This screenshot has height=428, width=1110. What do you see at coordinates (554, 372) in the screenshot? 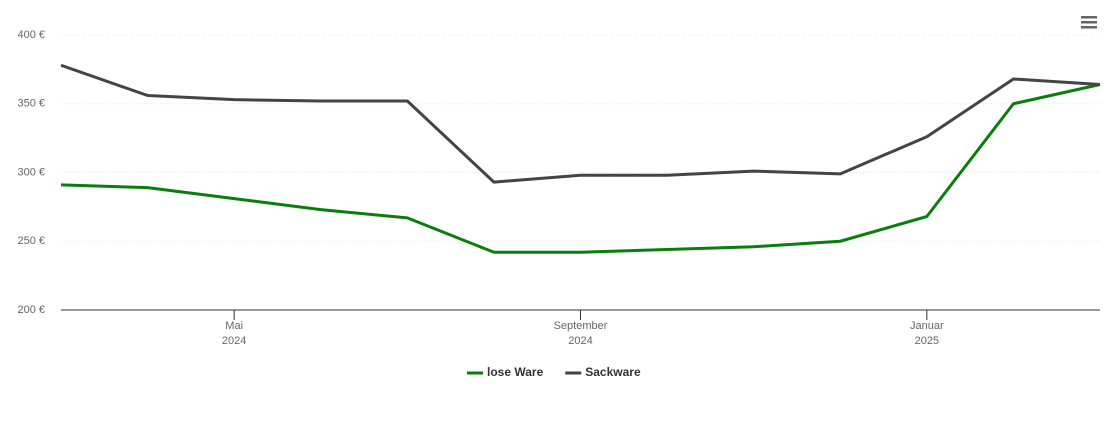
I see `legend: lose Ware Sackware` at bounding box center [554, 372].